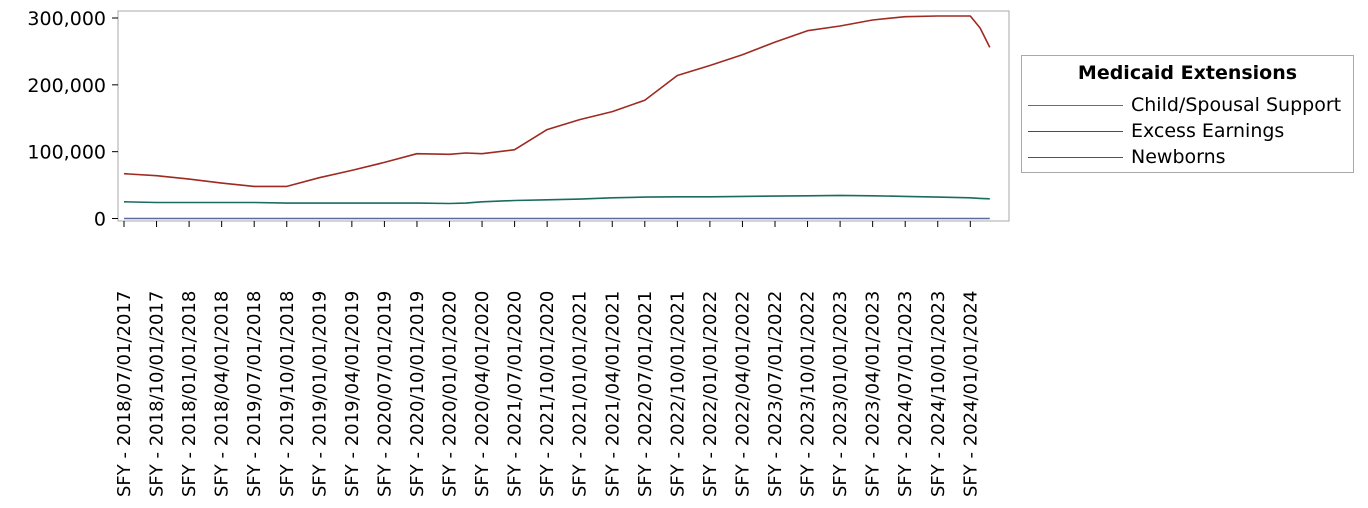 The height and width of the screenshot is (508, 1368). Describe the element at coordinates (450, 394) in the screenshot. I see `x-tick-label: SFY - 2020/01/01/2020` at that location.